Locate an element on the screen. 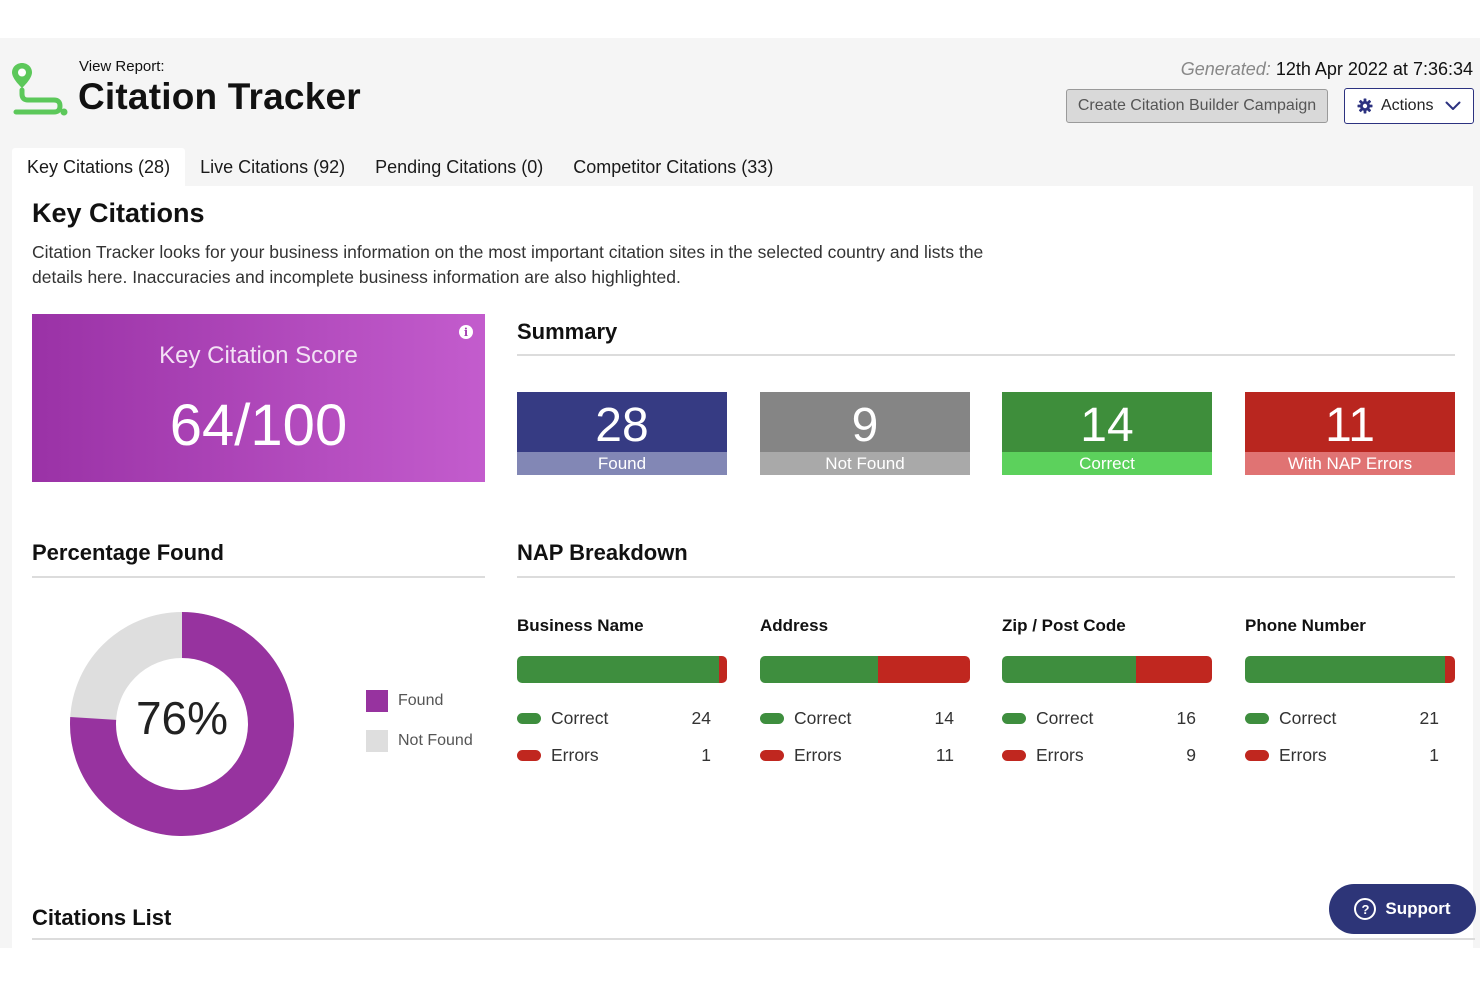 The width and height of the screenshot is (1480, 987). nap-column-zip-post-code: Zip / Post Code Correct 16 Errors 9 is located at coordinates (1107, 691).